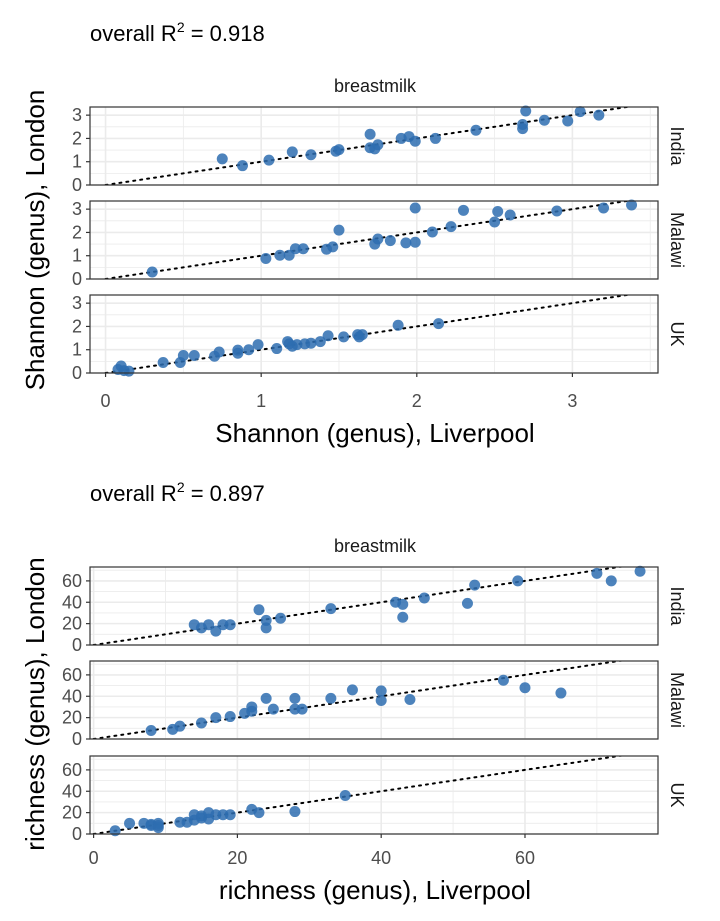 The height and width of the screenshot is (921, 720). What do you see at coordinates (525, 858) in the screenshot?
I see `x-tick-label: 60` at bounding box center [525, 858].